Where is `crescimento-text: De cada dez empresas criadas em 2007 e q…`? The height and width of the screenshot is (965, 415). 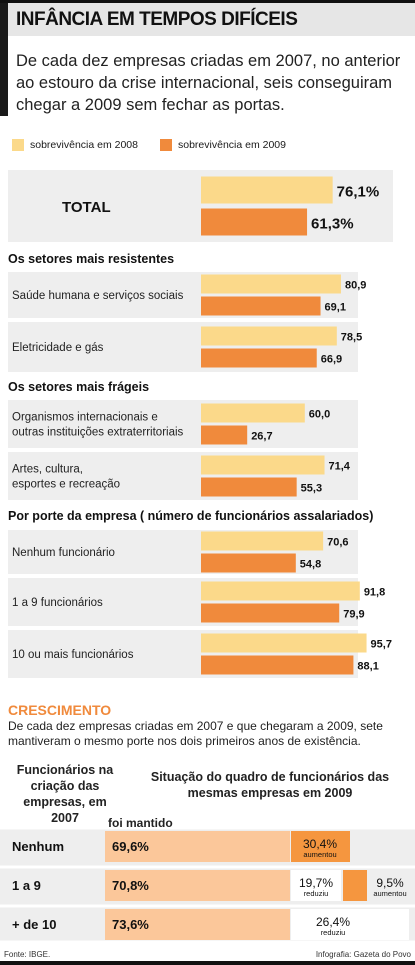
crescimento-text: De cada dez empresas criadas em 2007 e q… is located at coordinates (195, 733).